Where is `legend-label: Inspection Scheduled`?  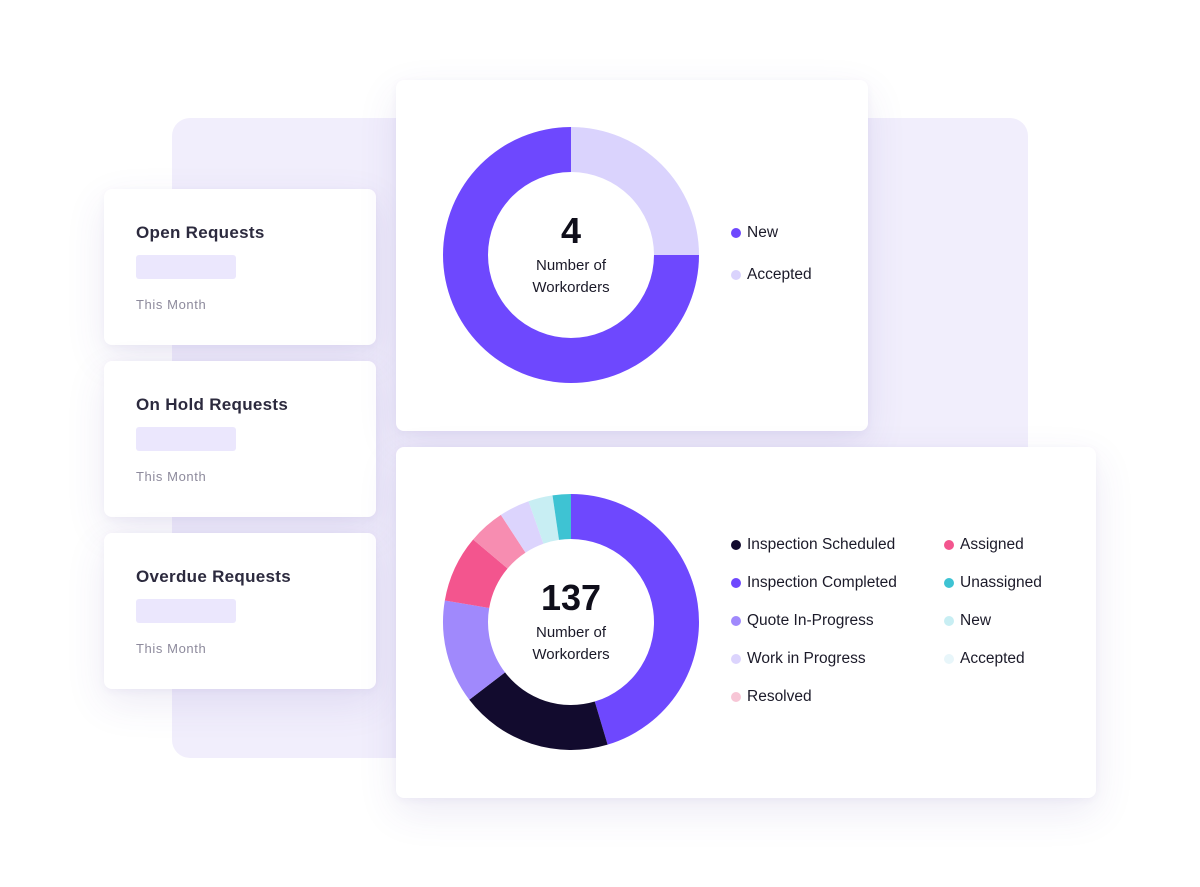
legend-label: Inspection Scheduled is located at coordinates (821, 544).